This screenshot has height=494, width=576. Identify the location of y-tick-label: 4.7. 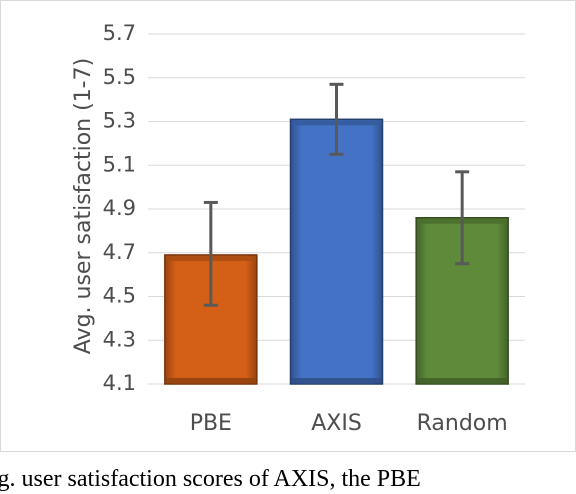
(119, 252).